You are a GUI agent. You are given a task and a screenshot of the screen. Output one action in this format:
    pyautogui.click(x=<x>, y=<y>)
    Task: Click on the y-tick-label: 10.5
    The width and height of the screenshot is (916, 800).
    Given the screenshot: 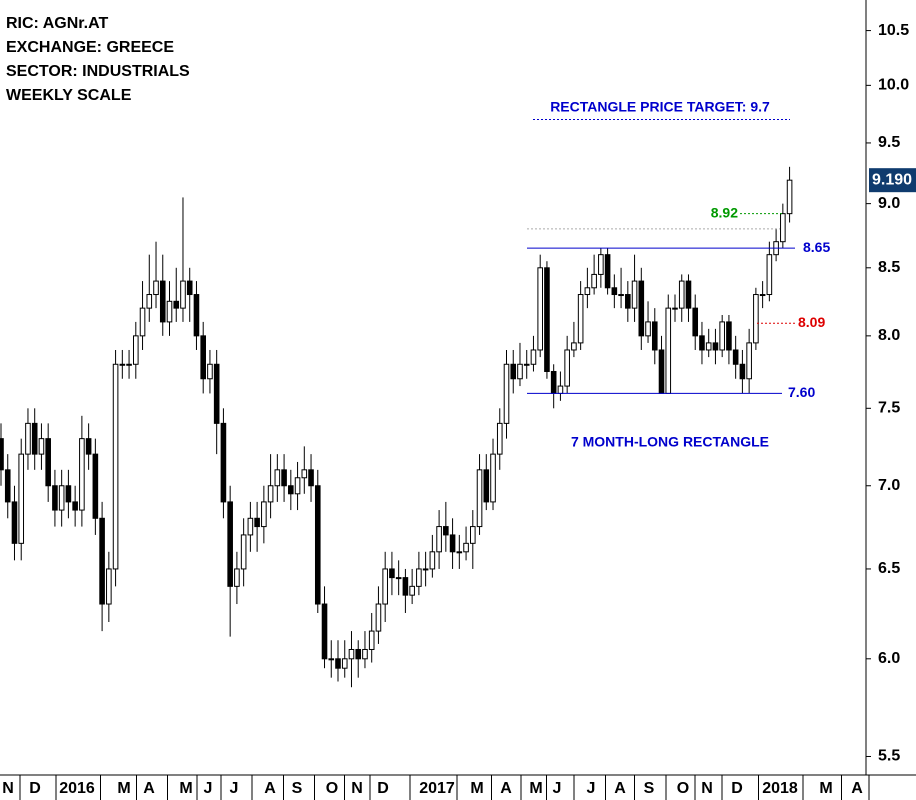 What is the action you would take?
    pyautogui.click(x=893, y=30)
    